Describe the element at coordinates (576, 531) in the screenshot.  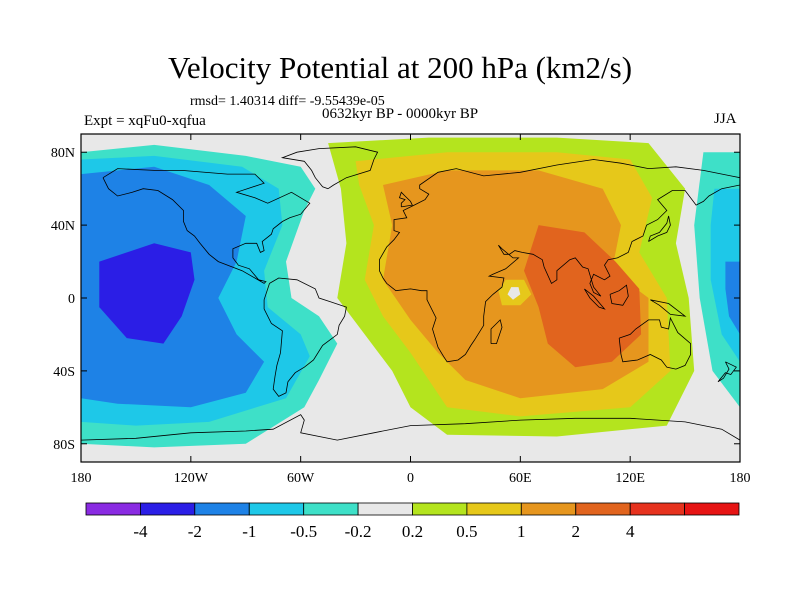
I see `colorbar-label: 2` at that location.